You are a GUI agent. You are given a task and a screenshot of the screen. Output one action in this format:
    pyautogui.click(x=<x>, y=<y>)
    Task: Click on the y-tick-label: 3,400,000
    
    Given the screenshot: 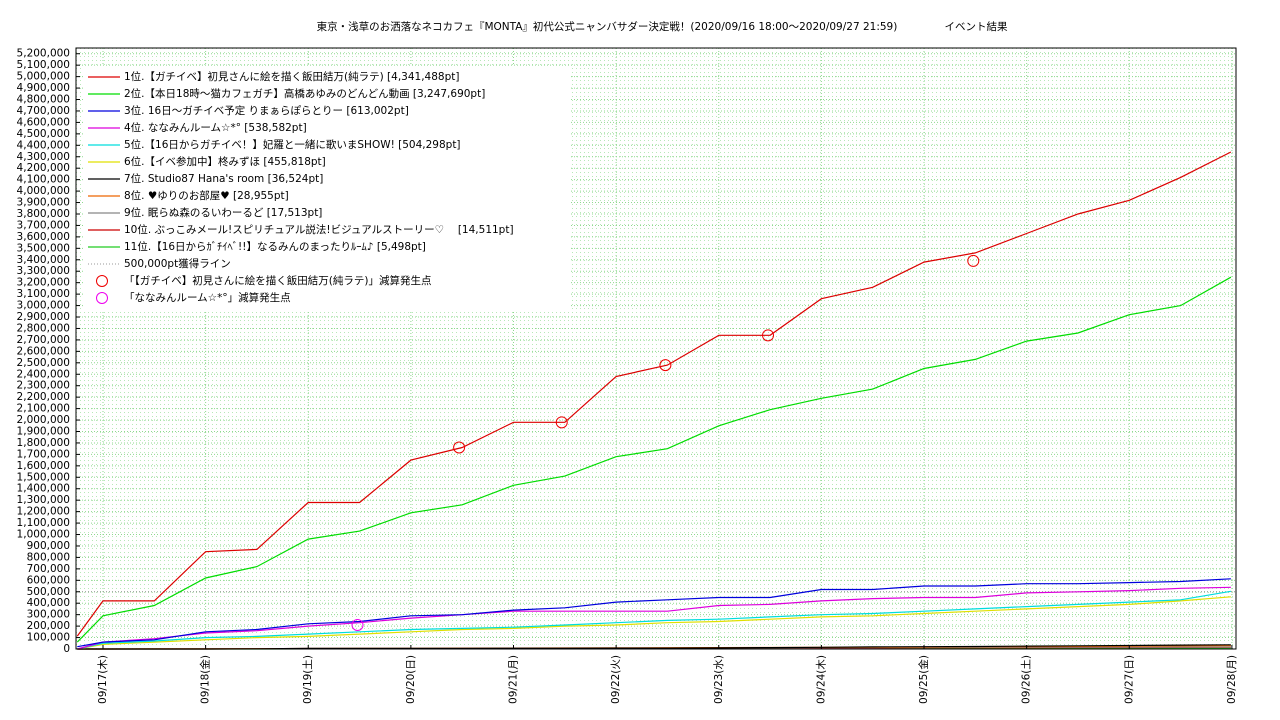 What is the action you would take?
    pyautogui.click(x=43, y=260)
    